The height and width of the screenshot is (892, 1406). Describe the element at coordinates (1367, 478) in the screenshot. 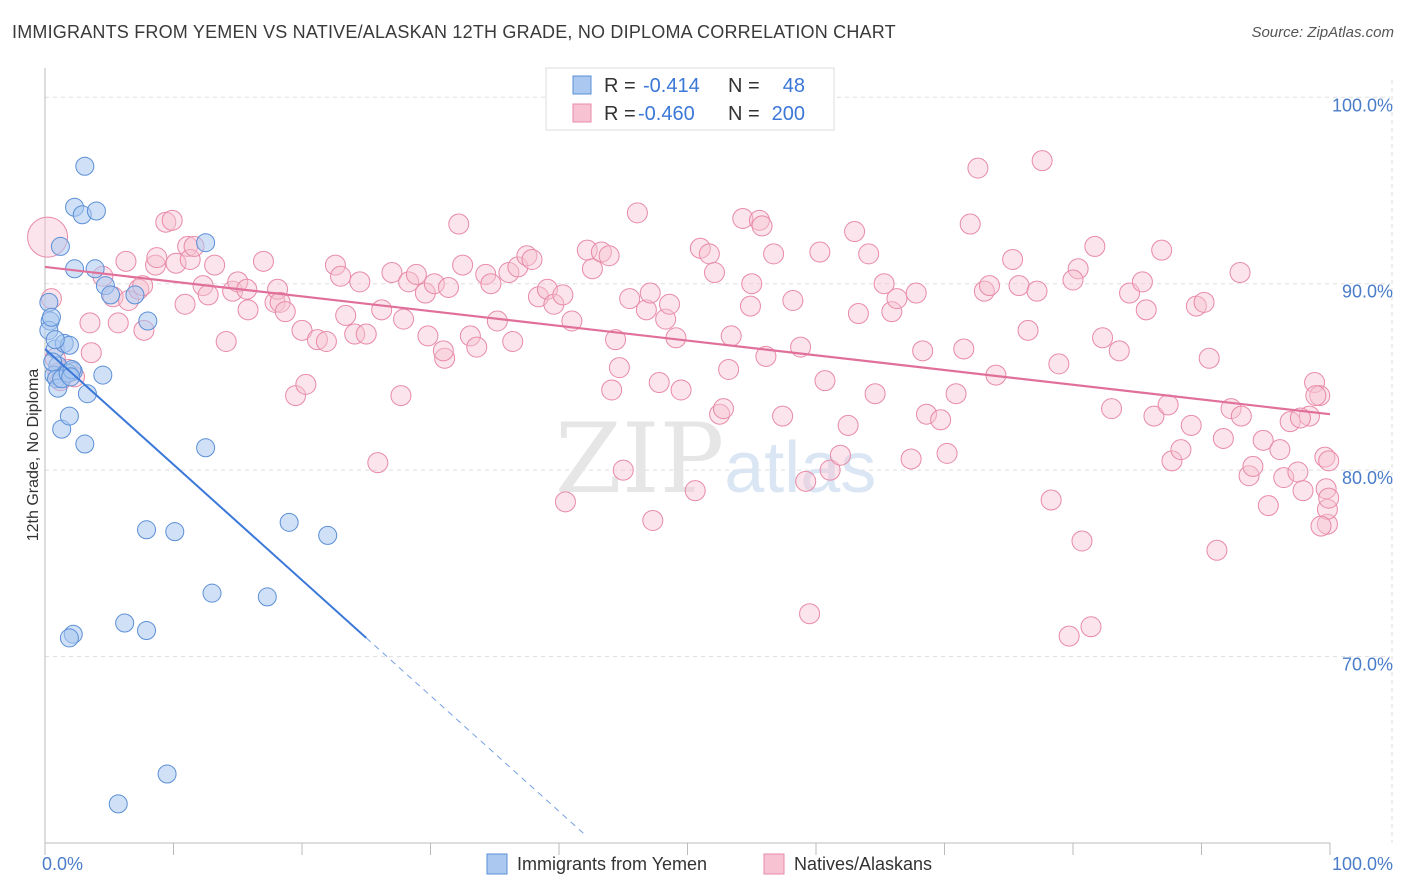

I see `y-tick-label: 80.0%` at that location.